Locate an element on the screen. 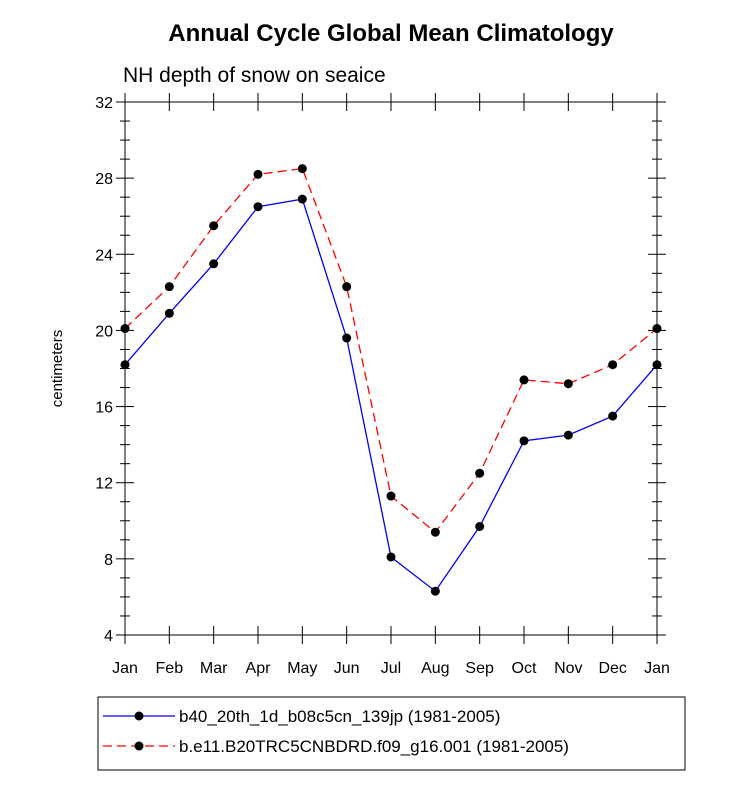 The height and width of the screenshot is (789, 733). y-tick-label: 20 is located at coordinates (104, 331).